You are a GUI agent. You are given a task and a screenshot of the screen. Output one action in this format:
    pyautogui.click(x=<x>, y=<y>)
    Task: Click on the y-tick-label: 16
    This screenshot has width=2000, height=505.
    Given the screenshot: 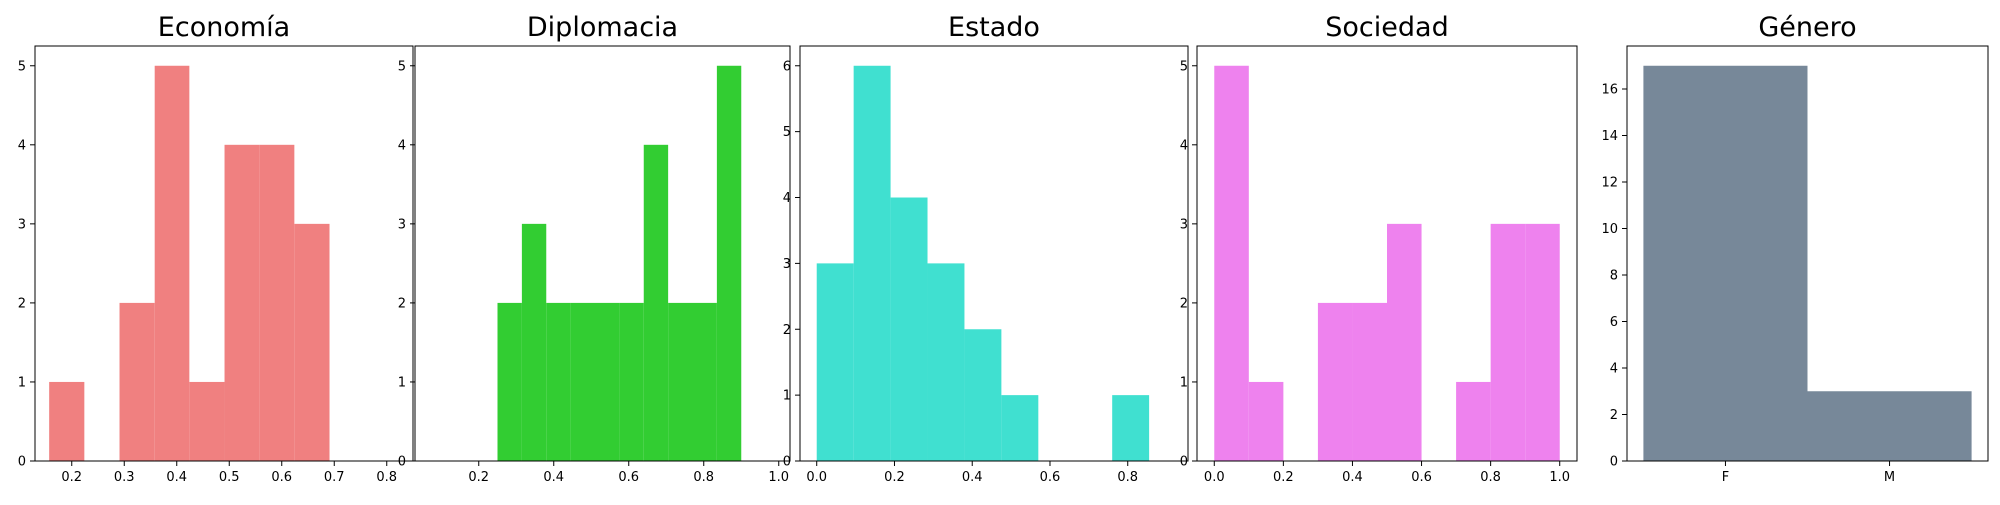 What is the action you would take?
    pyautogui.click(x=1609, y=90)
    